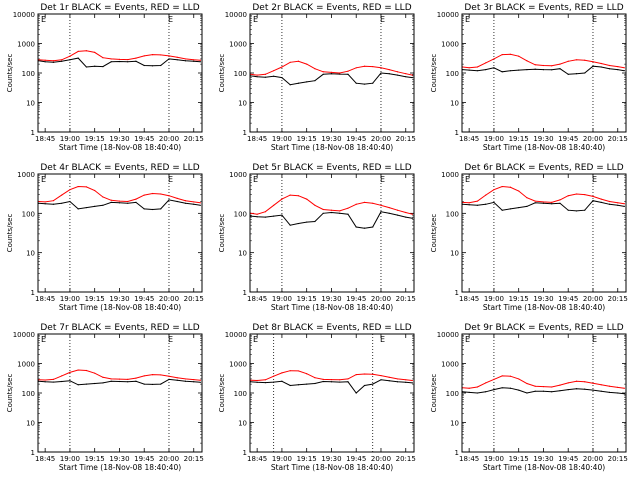  I want to click on y-tick-label: 10, so click(454, 254).